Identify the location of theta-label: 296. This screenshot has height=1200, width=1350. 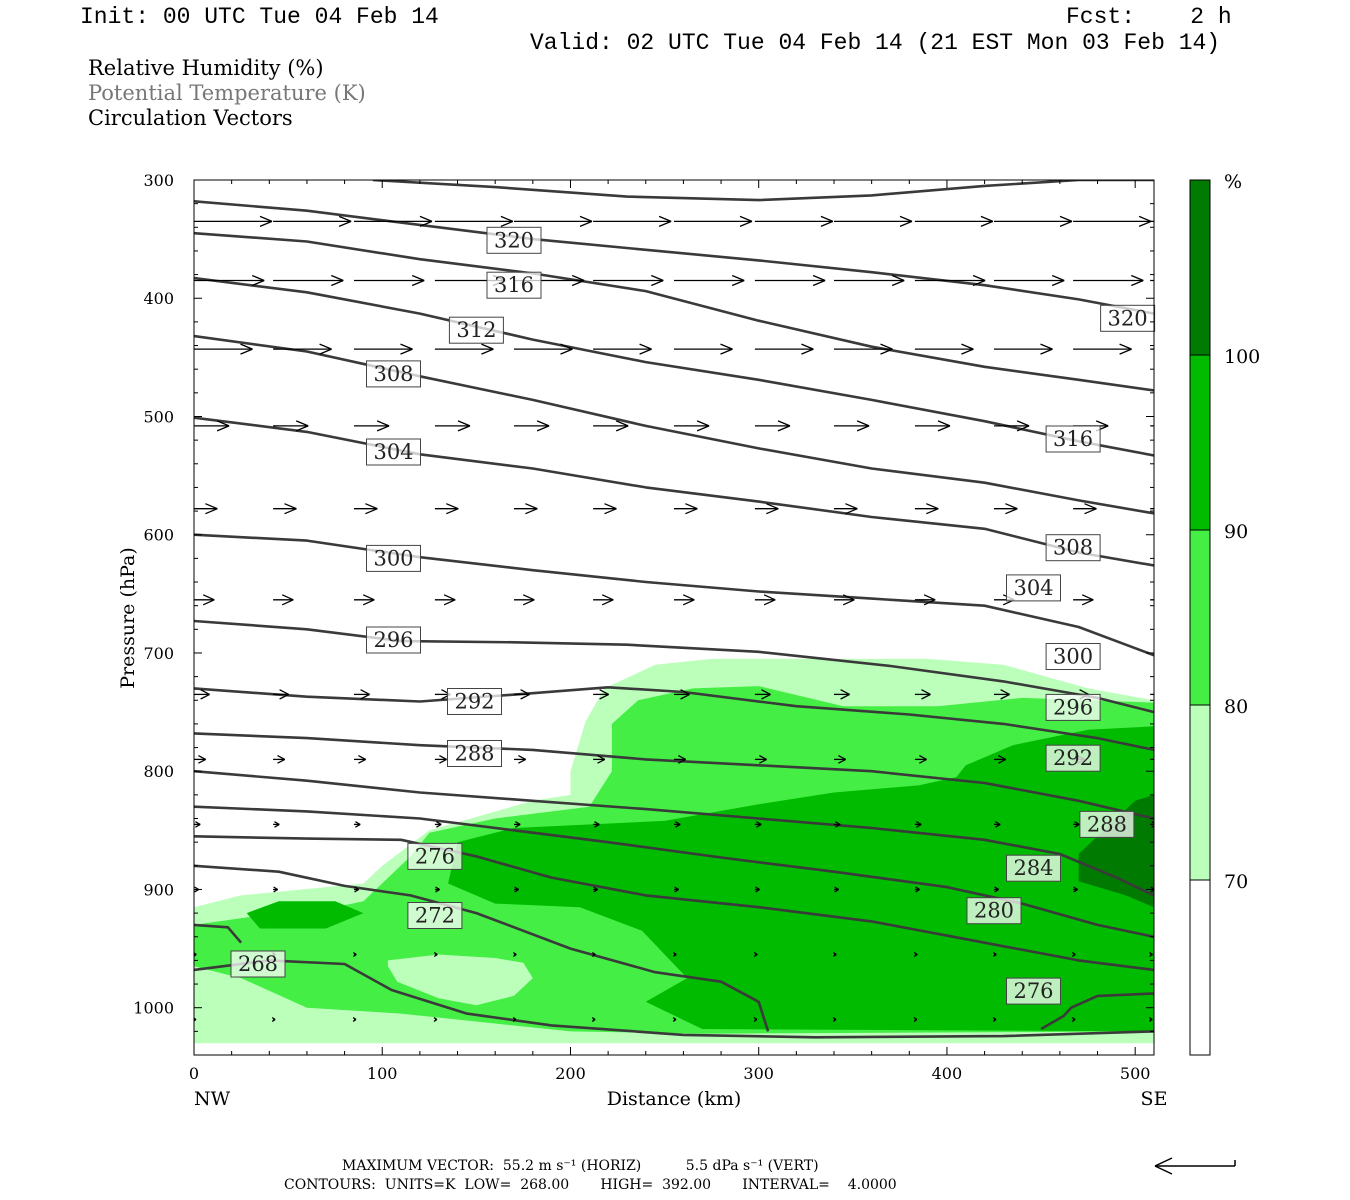
(1073, 707).